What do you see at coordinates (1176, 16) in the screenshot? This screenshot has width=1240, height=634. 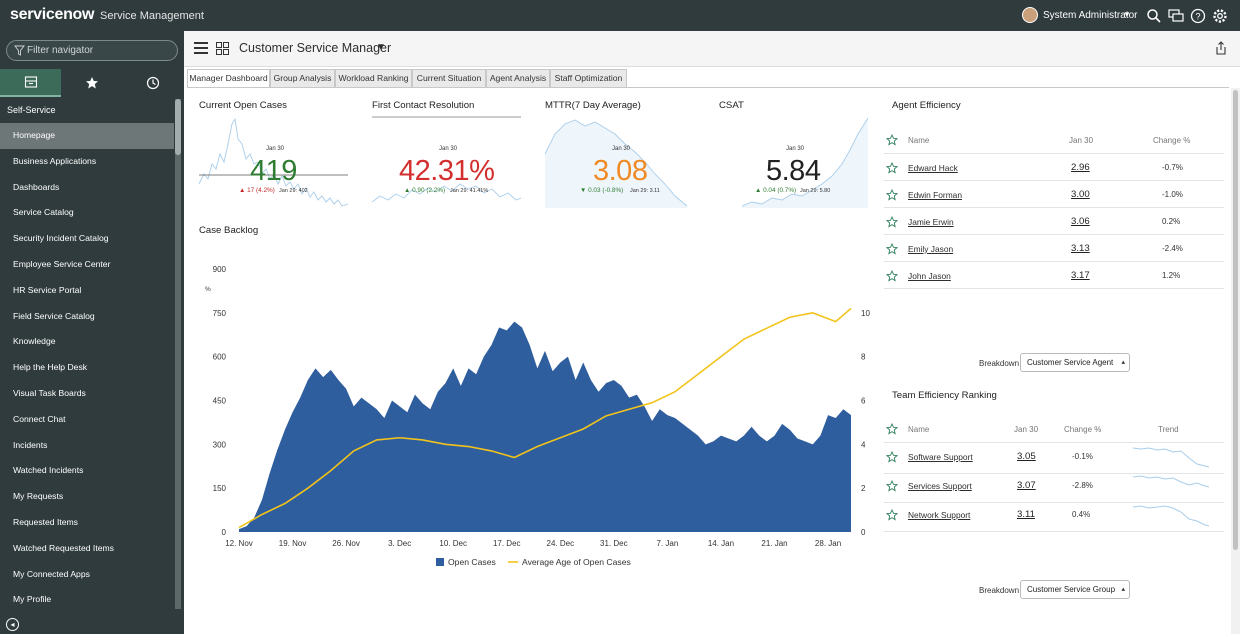 I see `chat-icon` at bounding box center [1176, 16].